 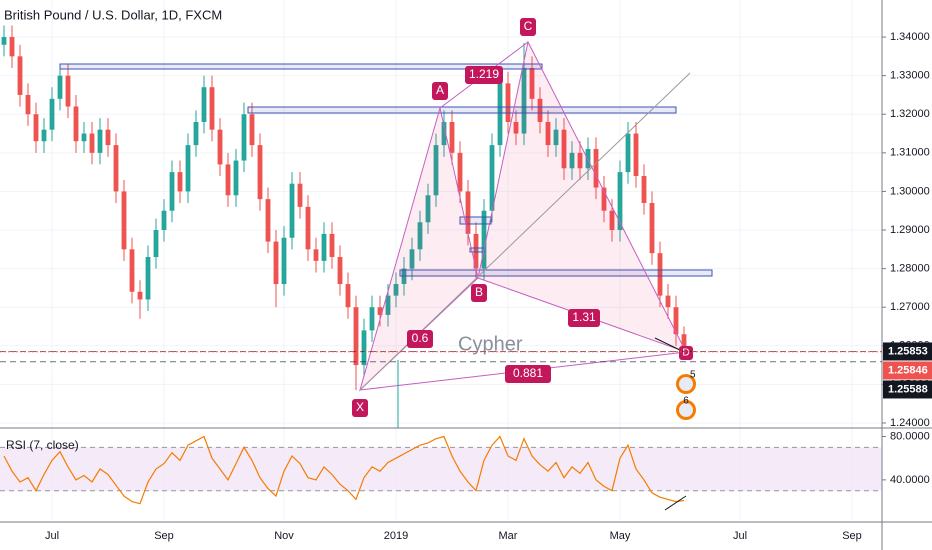 What do you see at coordinates (490, 344) in the screenshot?
I see `pattern-name: Cypher` at bounding box center [490, 344].